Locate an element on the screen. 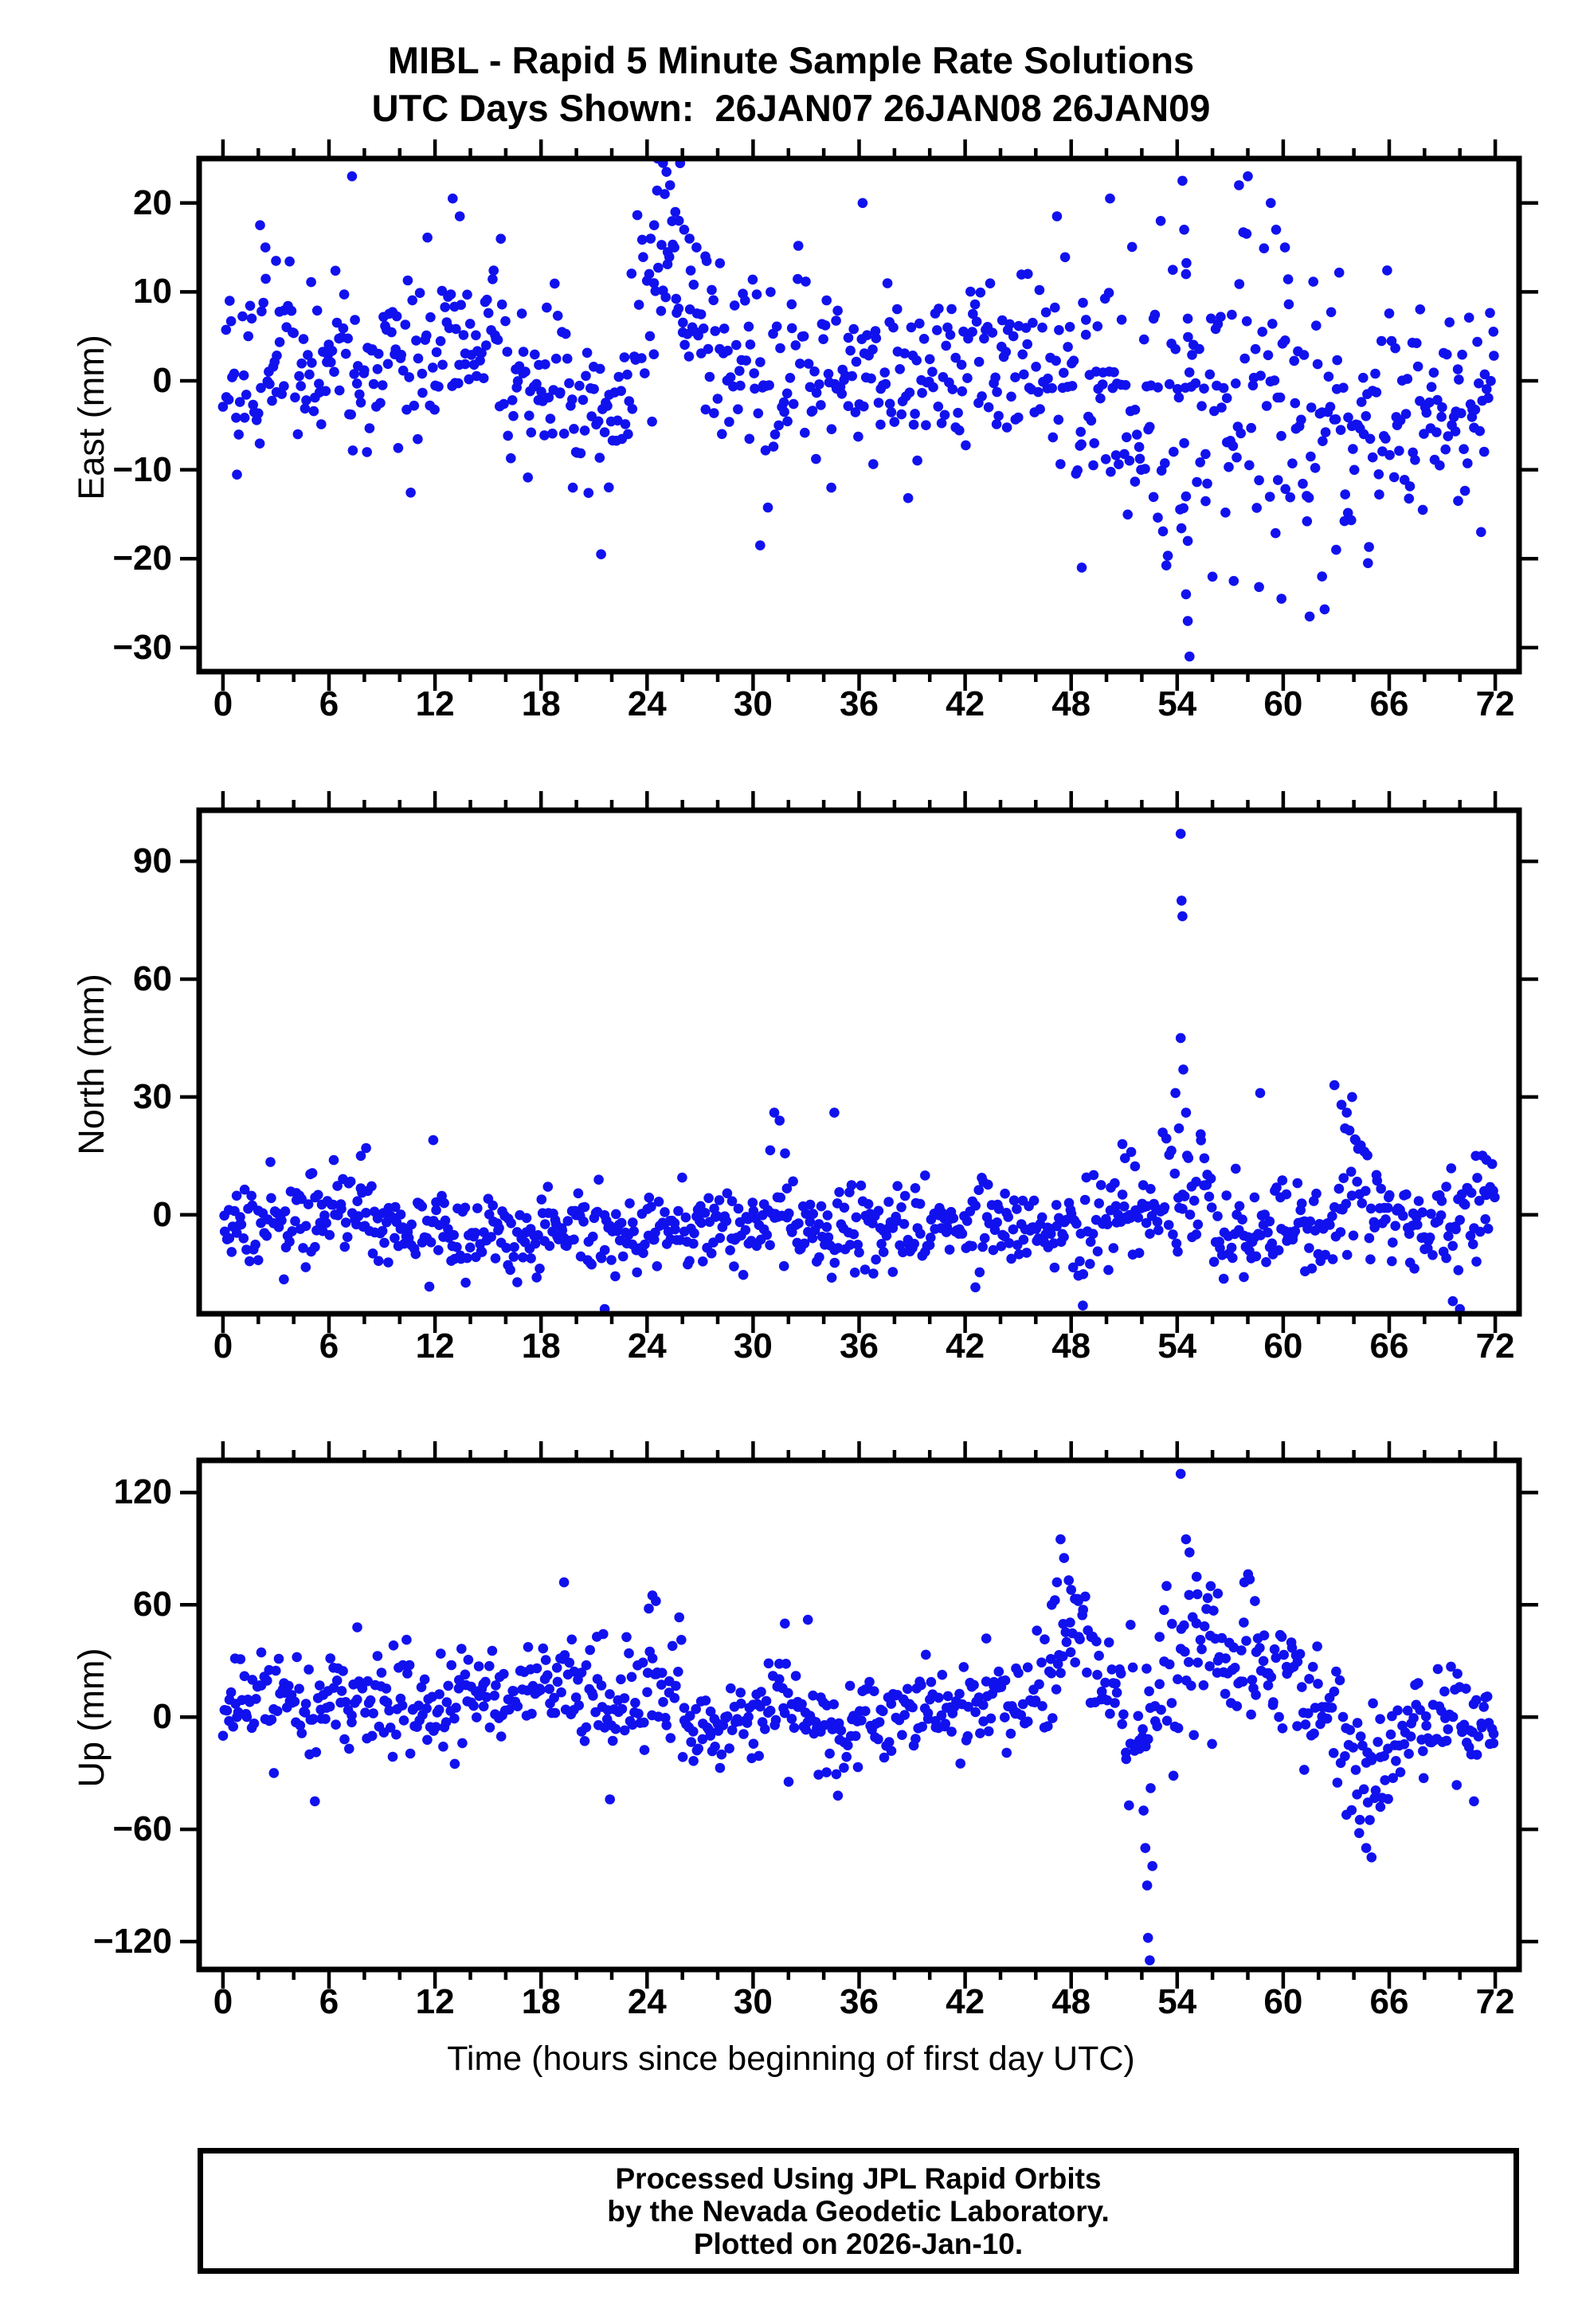 The height and width of the screenshot is (2324, 1582). y-tick-label: −10 is located at coordinates (142, 469).